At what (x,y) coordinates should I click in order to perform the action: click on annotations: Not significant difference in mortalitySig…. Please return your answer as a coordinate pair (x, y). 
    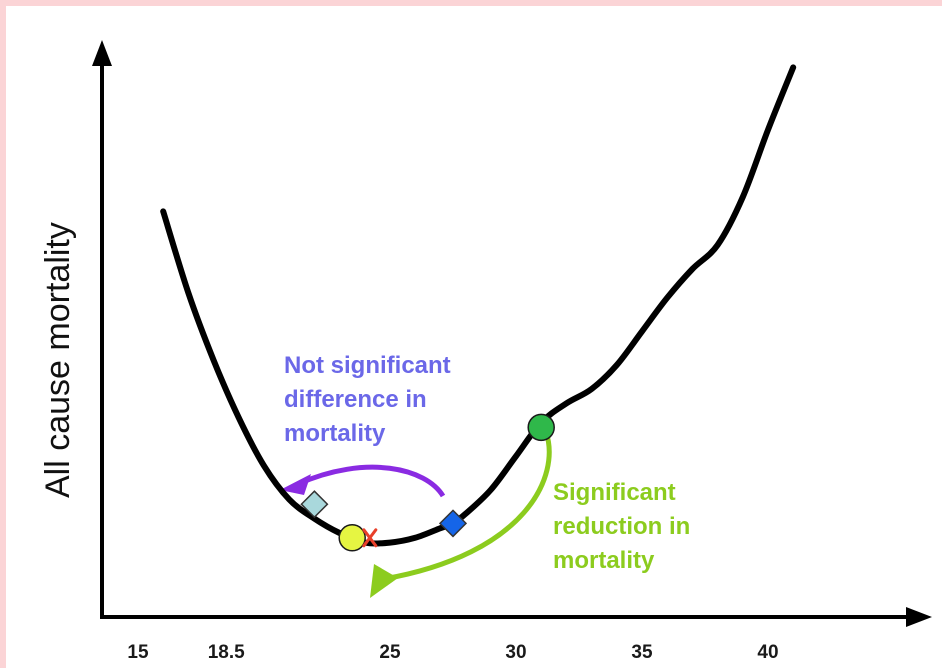
    Looking at the image, I should click on (487, 463).